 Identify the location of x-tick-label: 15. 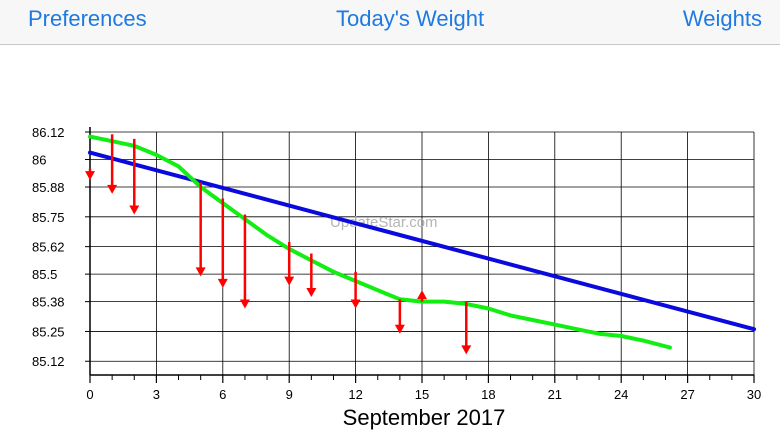
(422, 394).